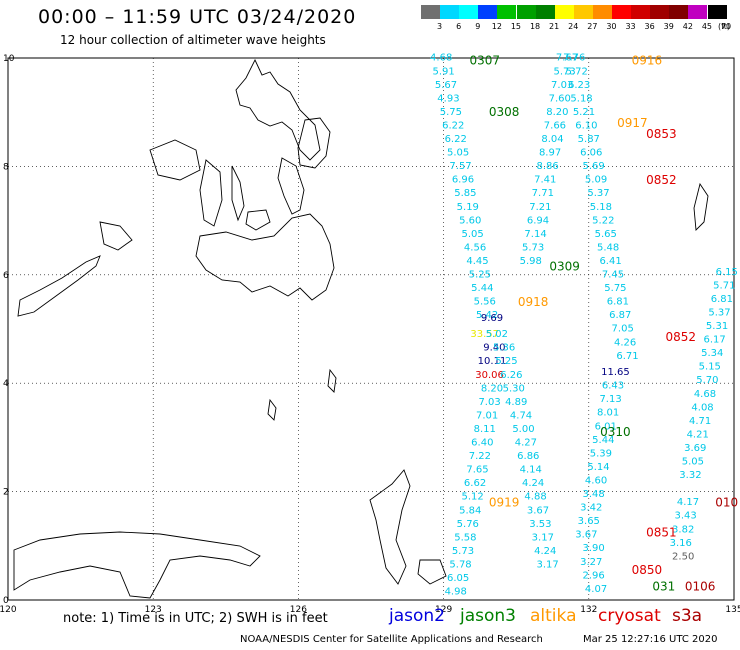 The height and width of the screenshot is (650, 740). Describe the element at coordinates (610, 261) in the screenshot. I see `wave-height-value: 6.41` at that location.